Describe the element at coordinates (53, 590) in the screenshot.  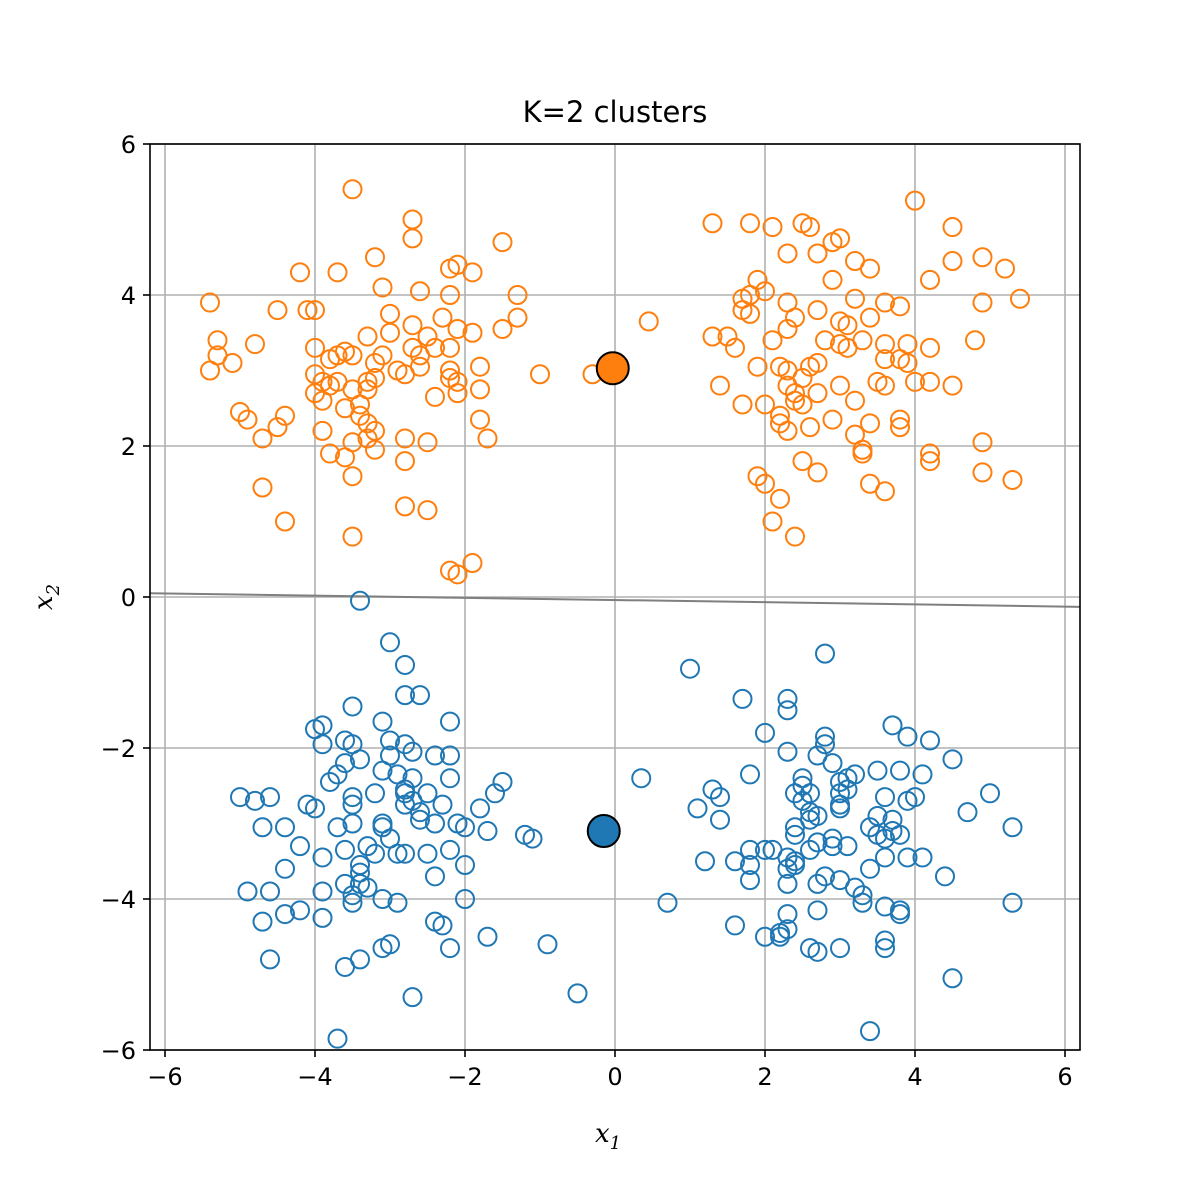
I see `y-axis-label-subscript: 2` at that location.